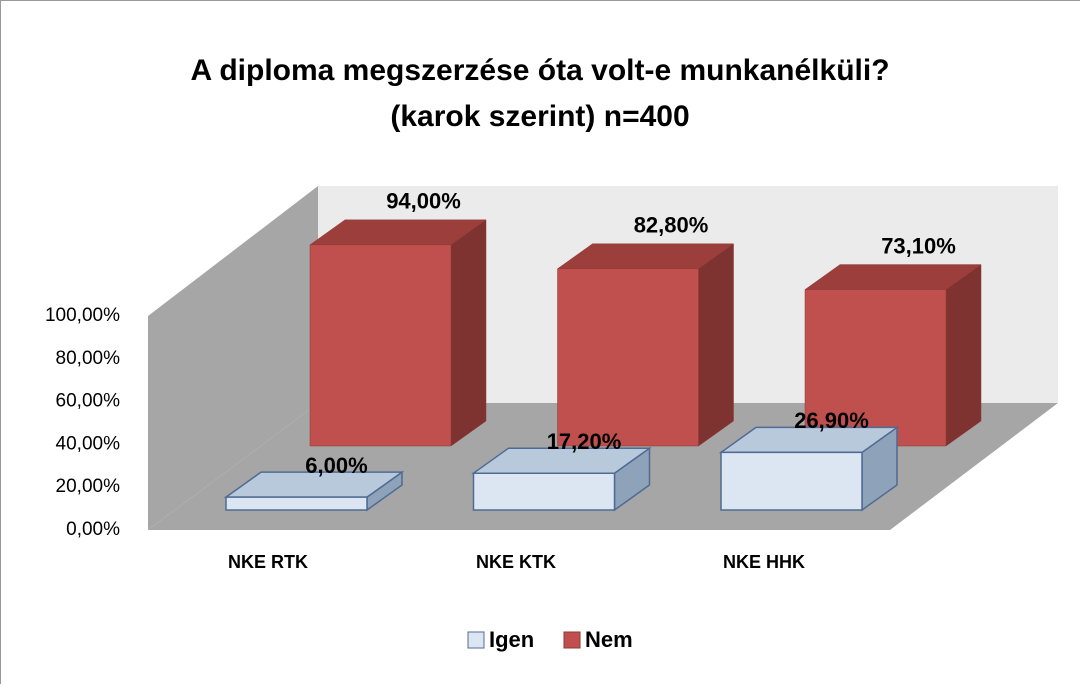 The image size is (1080, 689). Describe the element at coordinates (584, 441) in the screenshot. I see `data-label: 17,20%` at that location.